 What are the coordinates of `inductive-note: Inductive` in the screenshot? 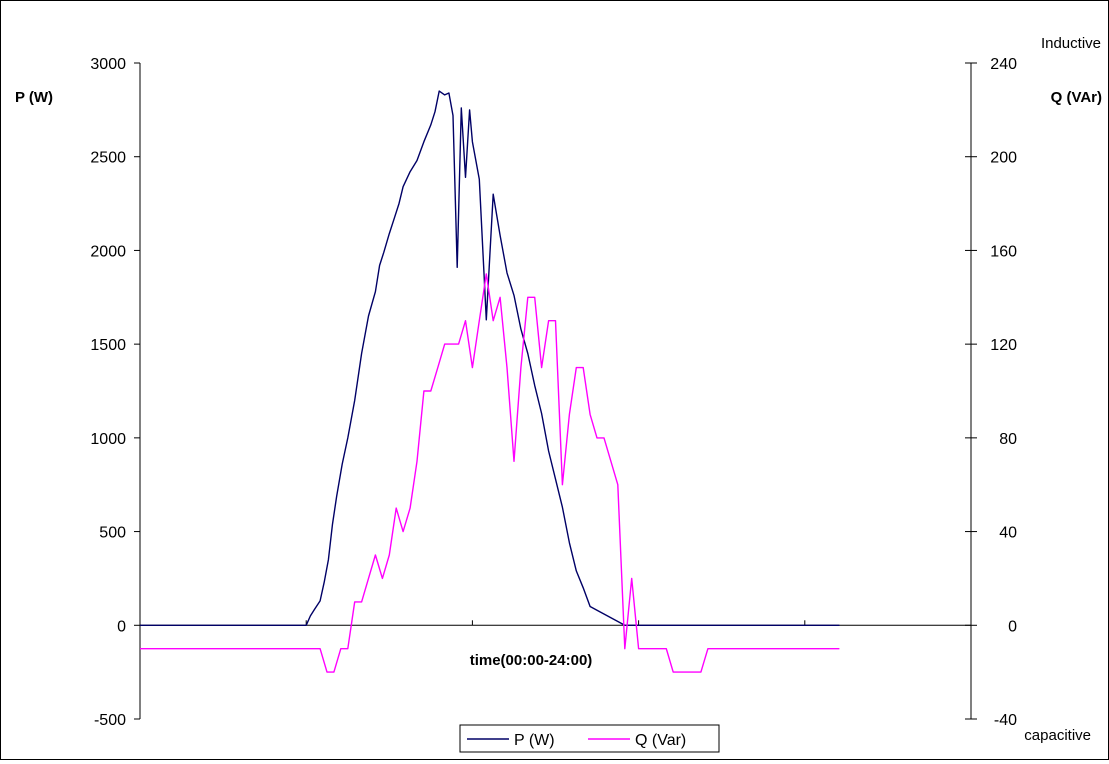 It's located at (1071, 43).